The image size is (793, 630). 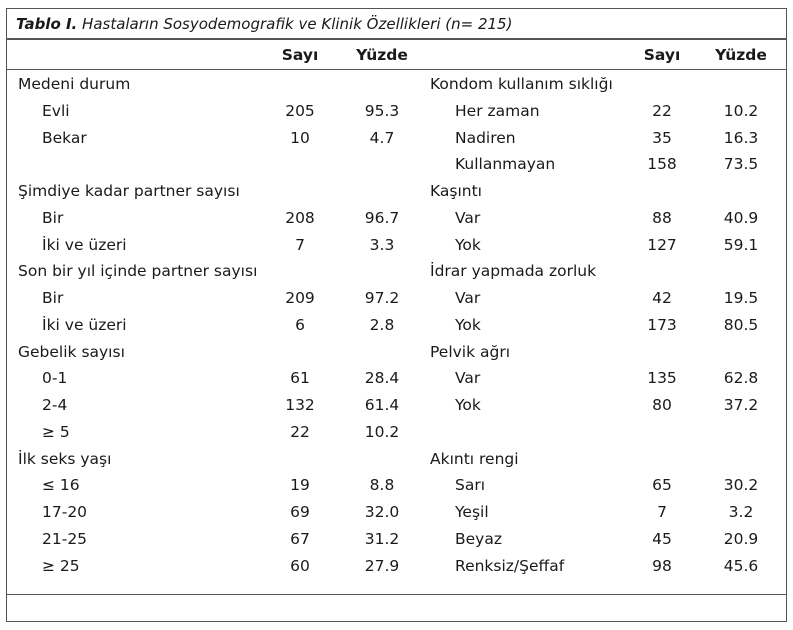 I want to click on title-divider, so click(x=396, y=39).